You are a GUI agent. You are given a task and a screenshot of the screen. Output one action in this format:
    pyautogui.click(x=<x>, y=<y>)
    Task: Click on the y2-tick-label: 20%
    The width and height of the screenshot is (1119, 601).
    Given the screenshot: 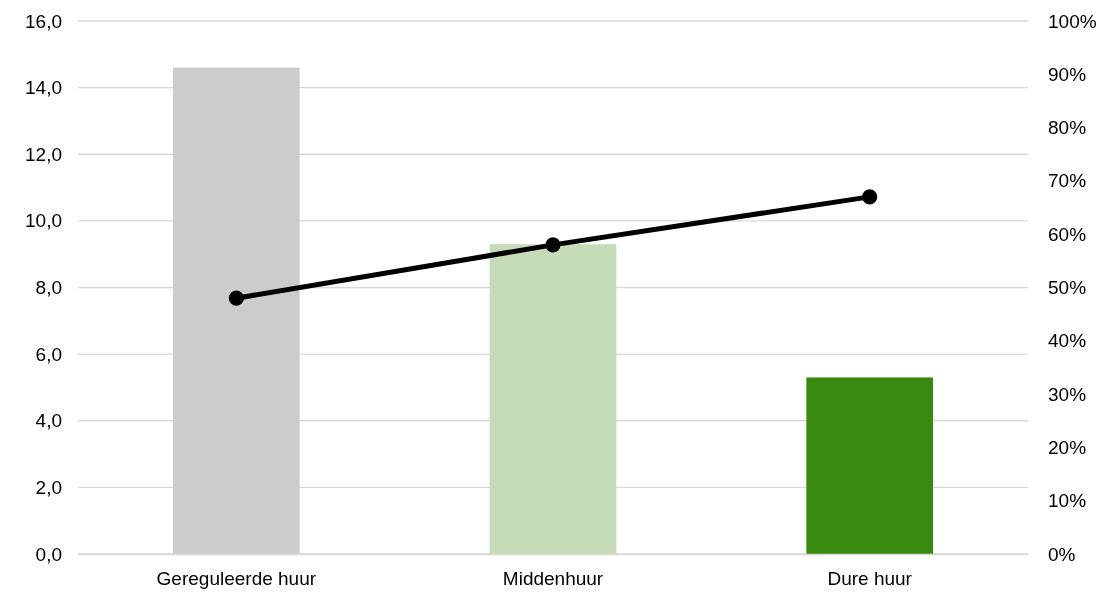 What is the action you would take?
    pyautogui.click(x=1067, y=447)
    